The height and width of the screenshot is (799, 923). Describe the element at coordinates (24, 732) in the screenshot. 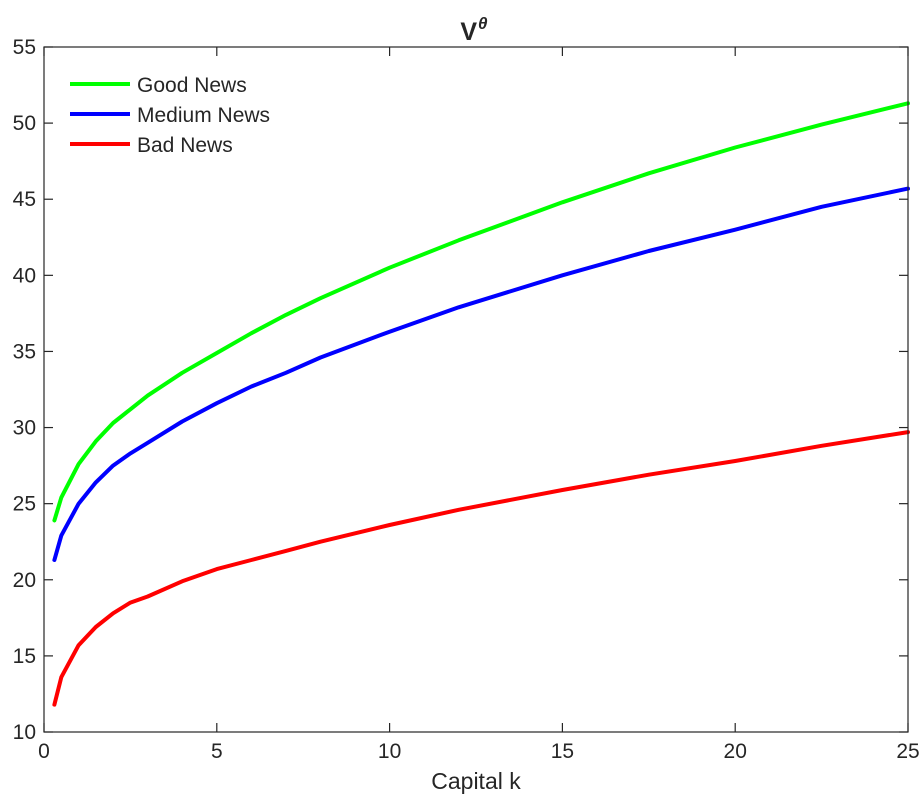

I see `y-tick-label: 10` at that location.